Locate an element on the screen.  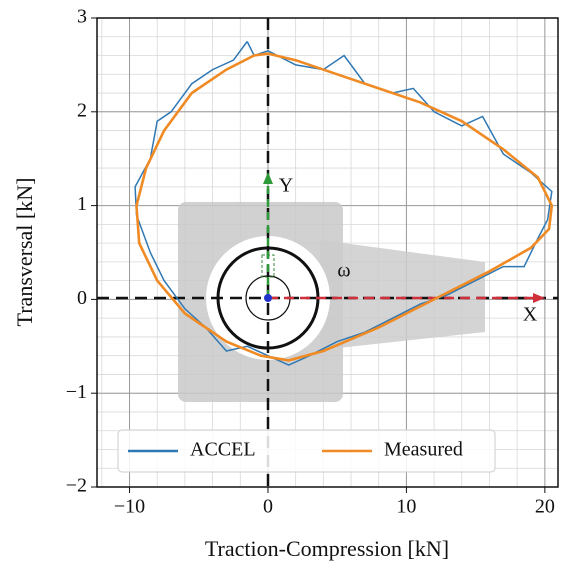
legend-label: ACCEL is located at coordinates (223, 450).